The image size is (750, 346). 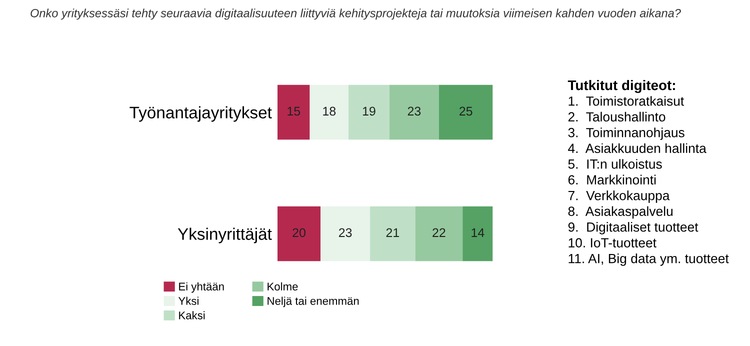 I want to click on text: 3. Toiminnanohjaus, so click(x=626, y=134).